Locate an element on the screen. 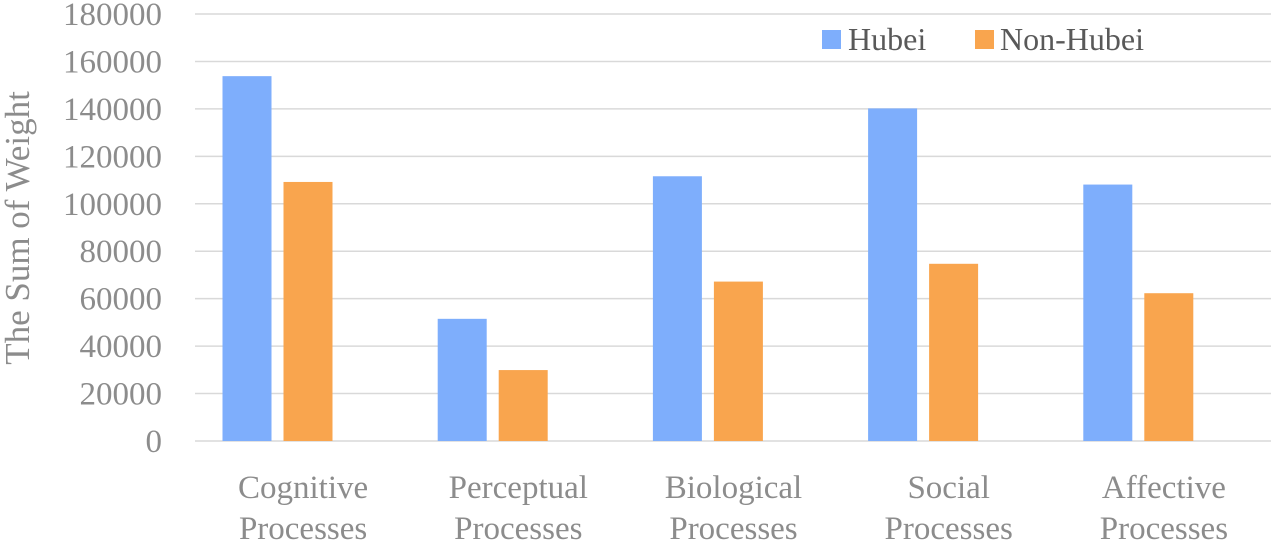  legend-label: Hubei is located at coordinates (887, 39).